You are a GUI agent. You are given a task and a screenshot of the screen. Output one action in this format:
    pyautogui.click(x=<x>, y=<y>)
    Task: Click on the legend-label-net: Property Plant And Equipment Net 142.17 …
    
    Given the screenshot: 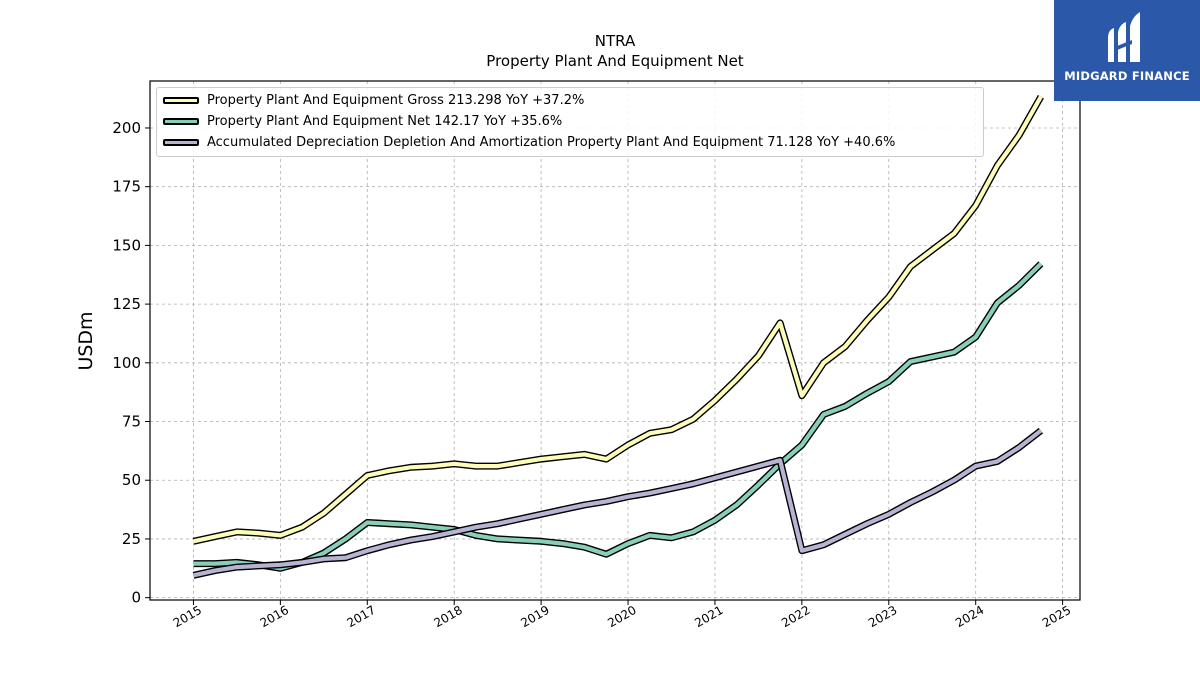 What is the action you would take?
    pyautogui.click(x=385, y=121)
    